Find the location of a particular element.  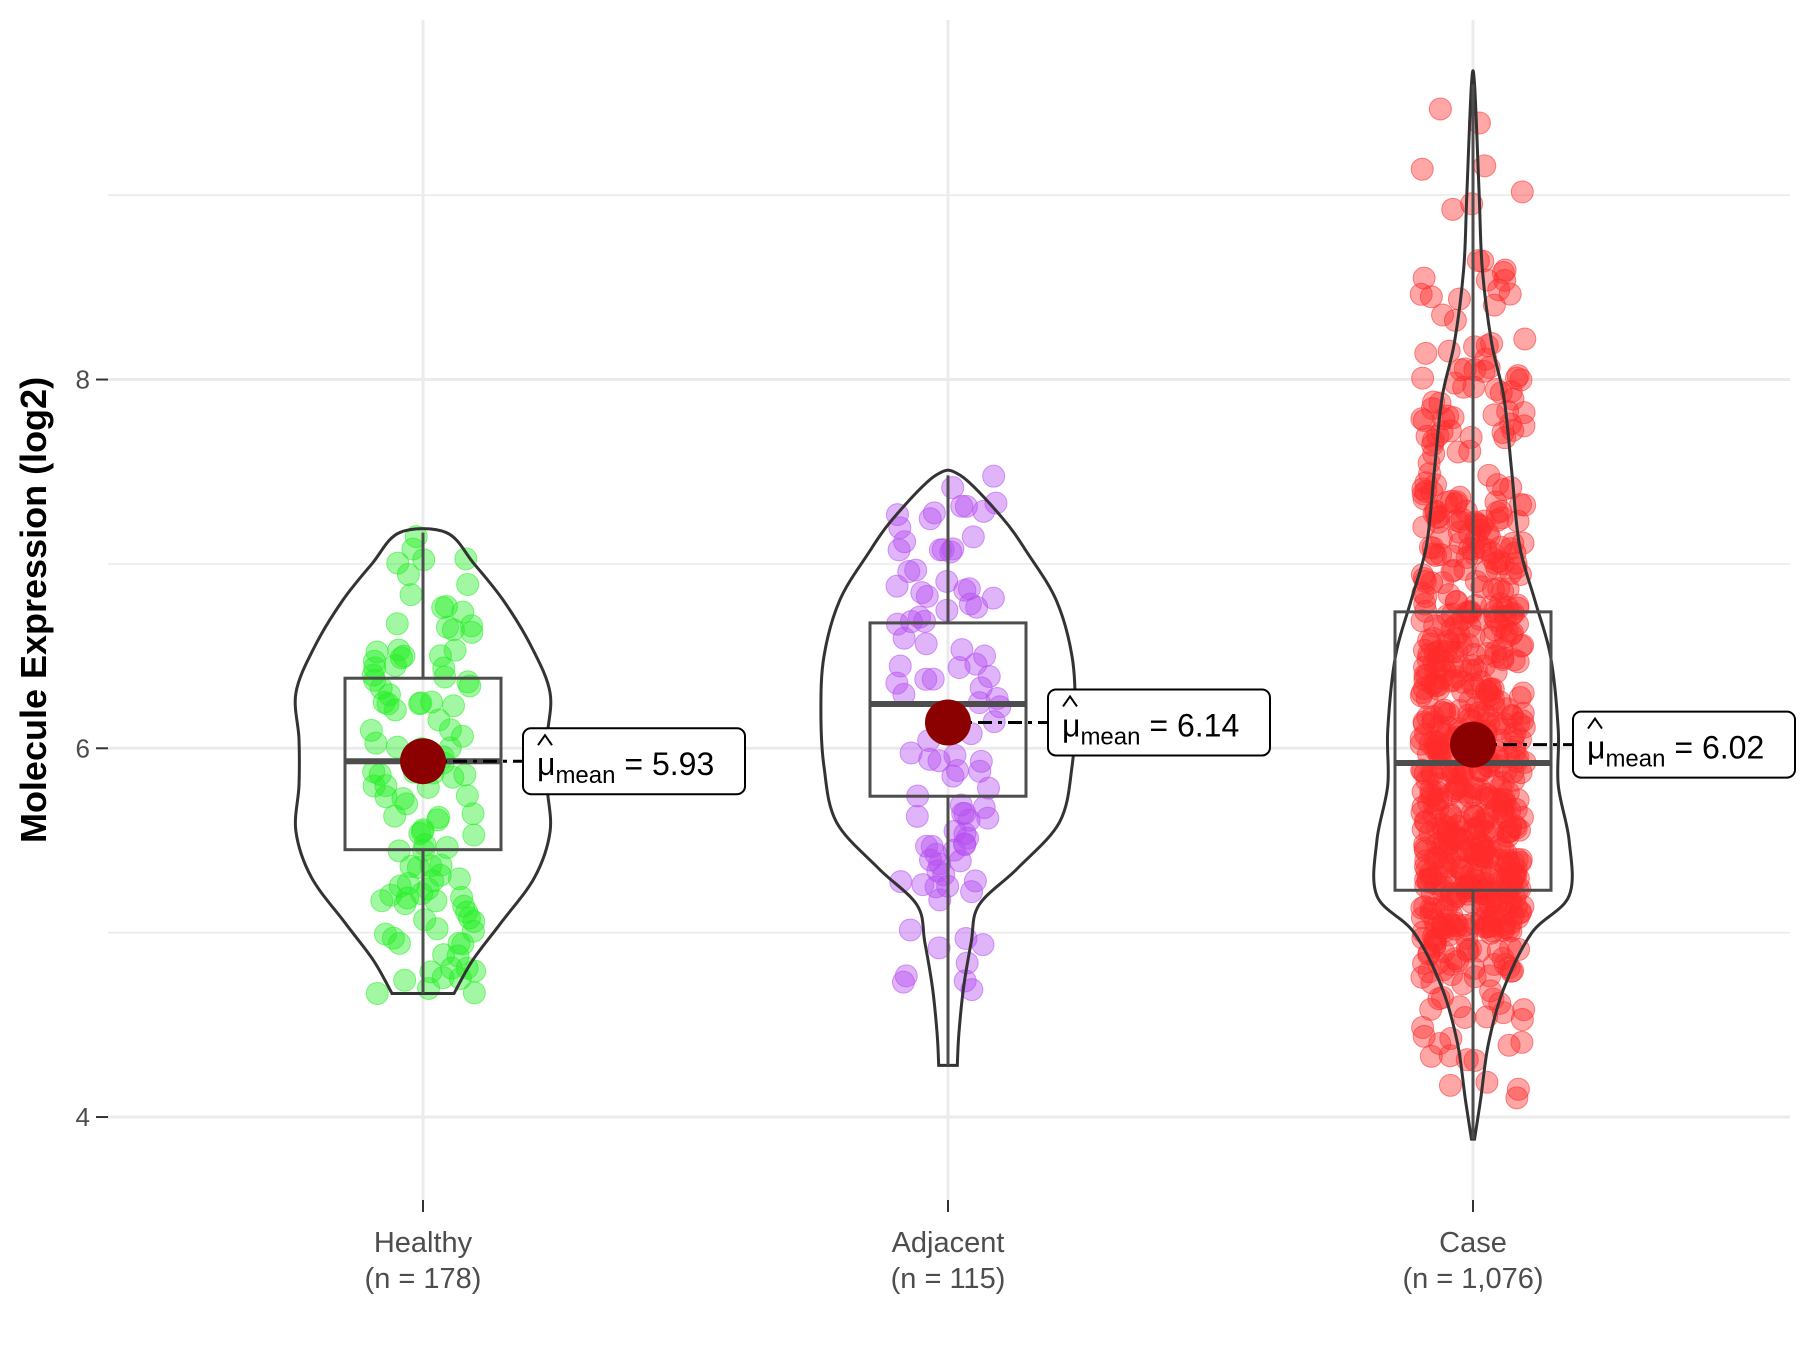

annotations: μmean = 5.93 μmean = 6.14 μmean = 6.02 is located at coordinates (1159, 742).